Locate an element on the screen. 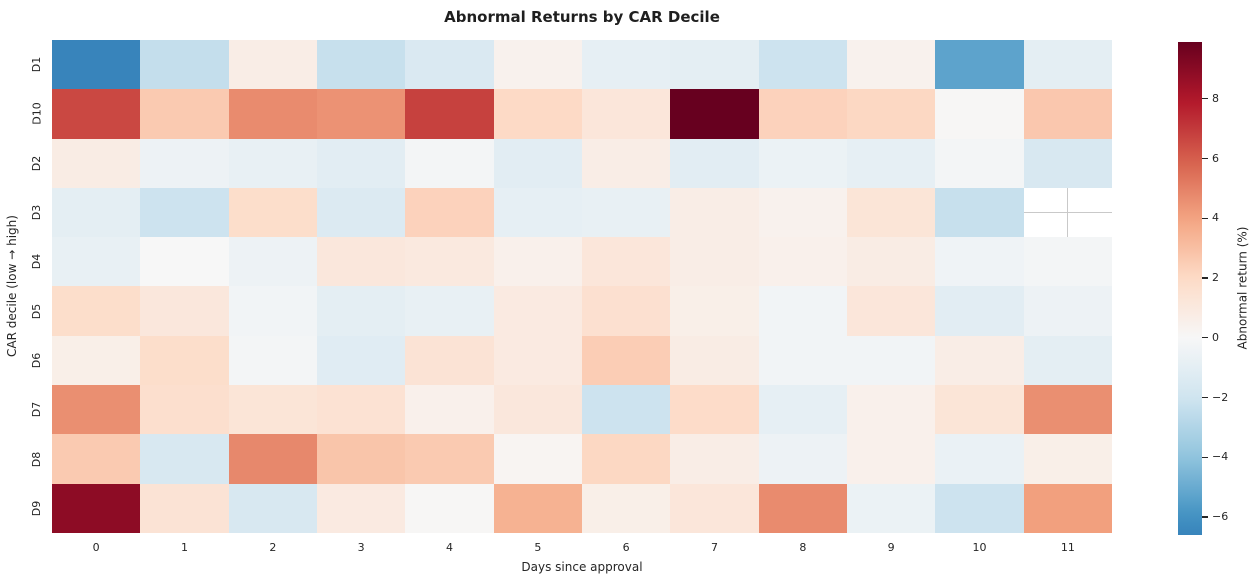 The width and height of the screenshot is (1259, 587). heatmap-cell-D8-day2 is located at coordinates (272, 459).